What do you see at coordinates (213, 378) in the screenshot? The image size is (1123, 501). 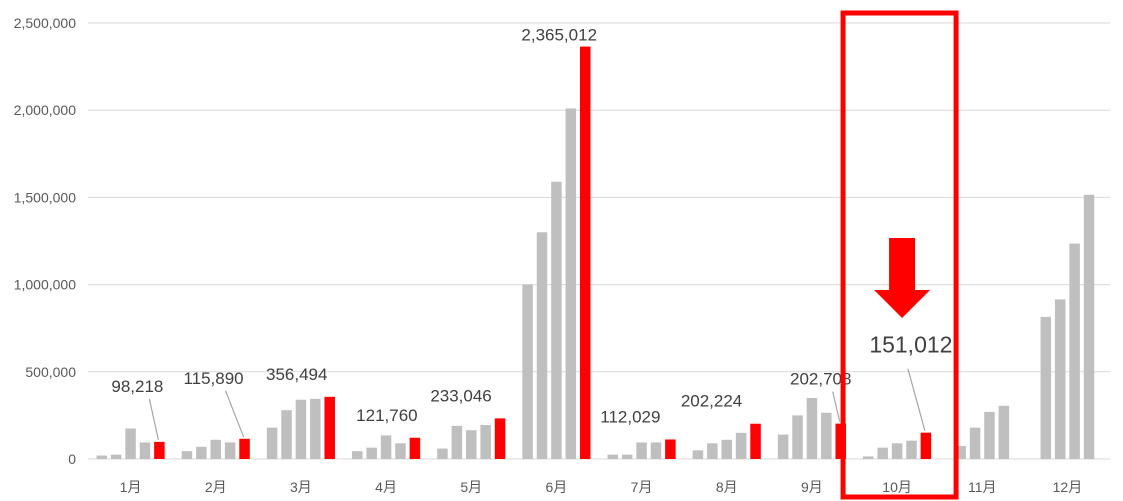 I see `data-label: 115,890` at bounding box center [213, 378].